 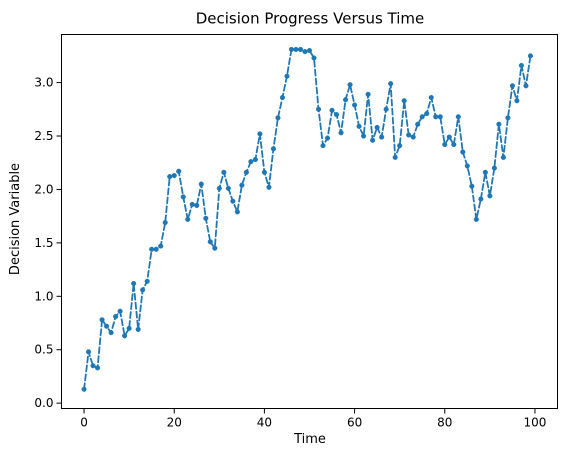 I want to click on x-tick-label: 100, so click(x=535, y=423).